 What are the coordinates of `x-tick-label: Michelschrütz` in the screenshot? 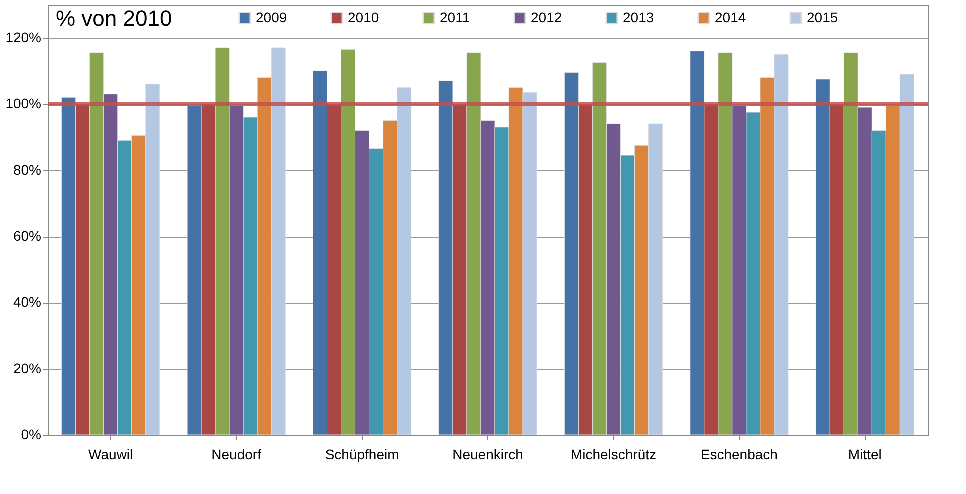 It's located at (613, 454).